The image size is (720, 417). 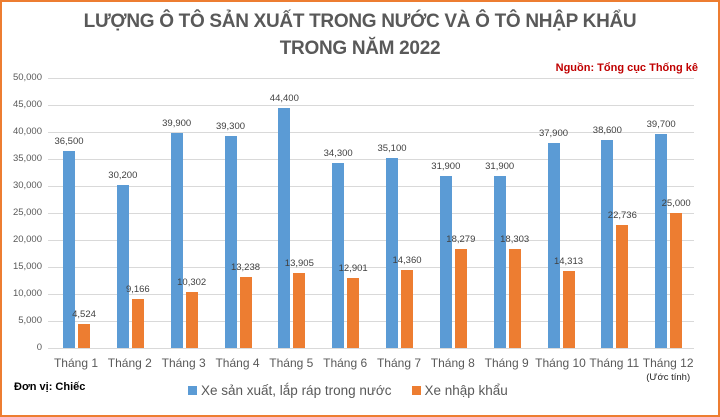 What do you see at coordinates (676, 203) in the screenshot?
I see `data-label: 25,000` at bounding box center [676, 203].